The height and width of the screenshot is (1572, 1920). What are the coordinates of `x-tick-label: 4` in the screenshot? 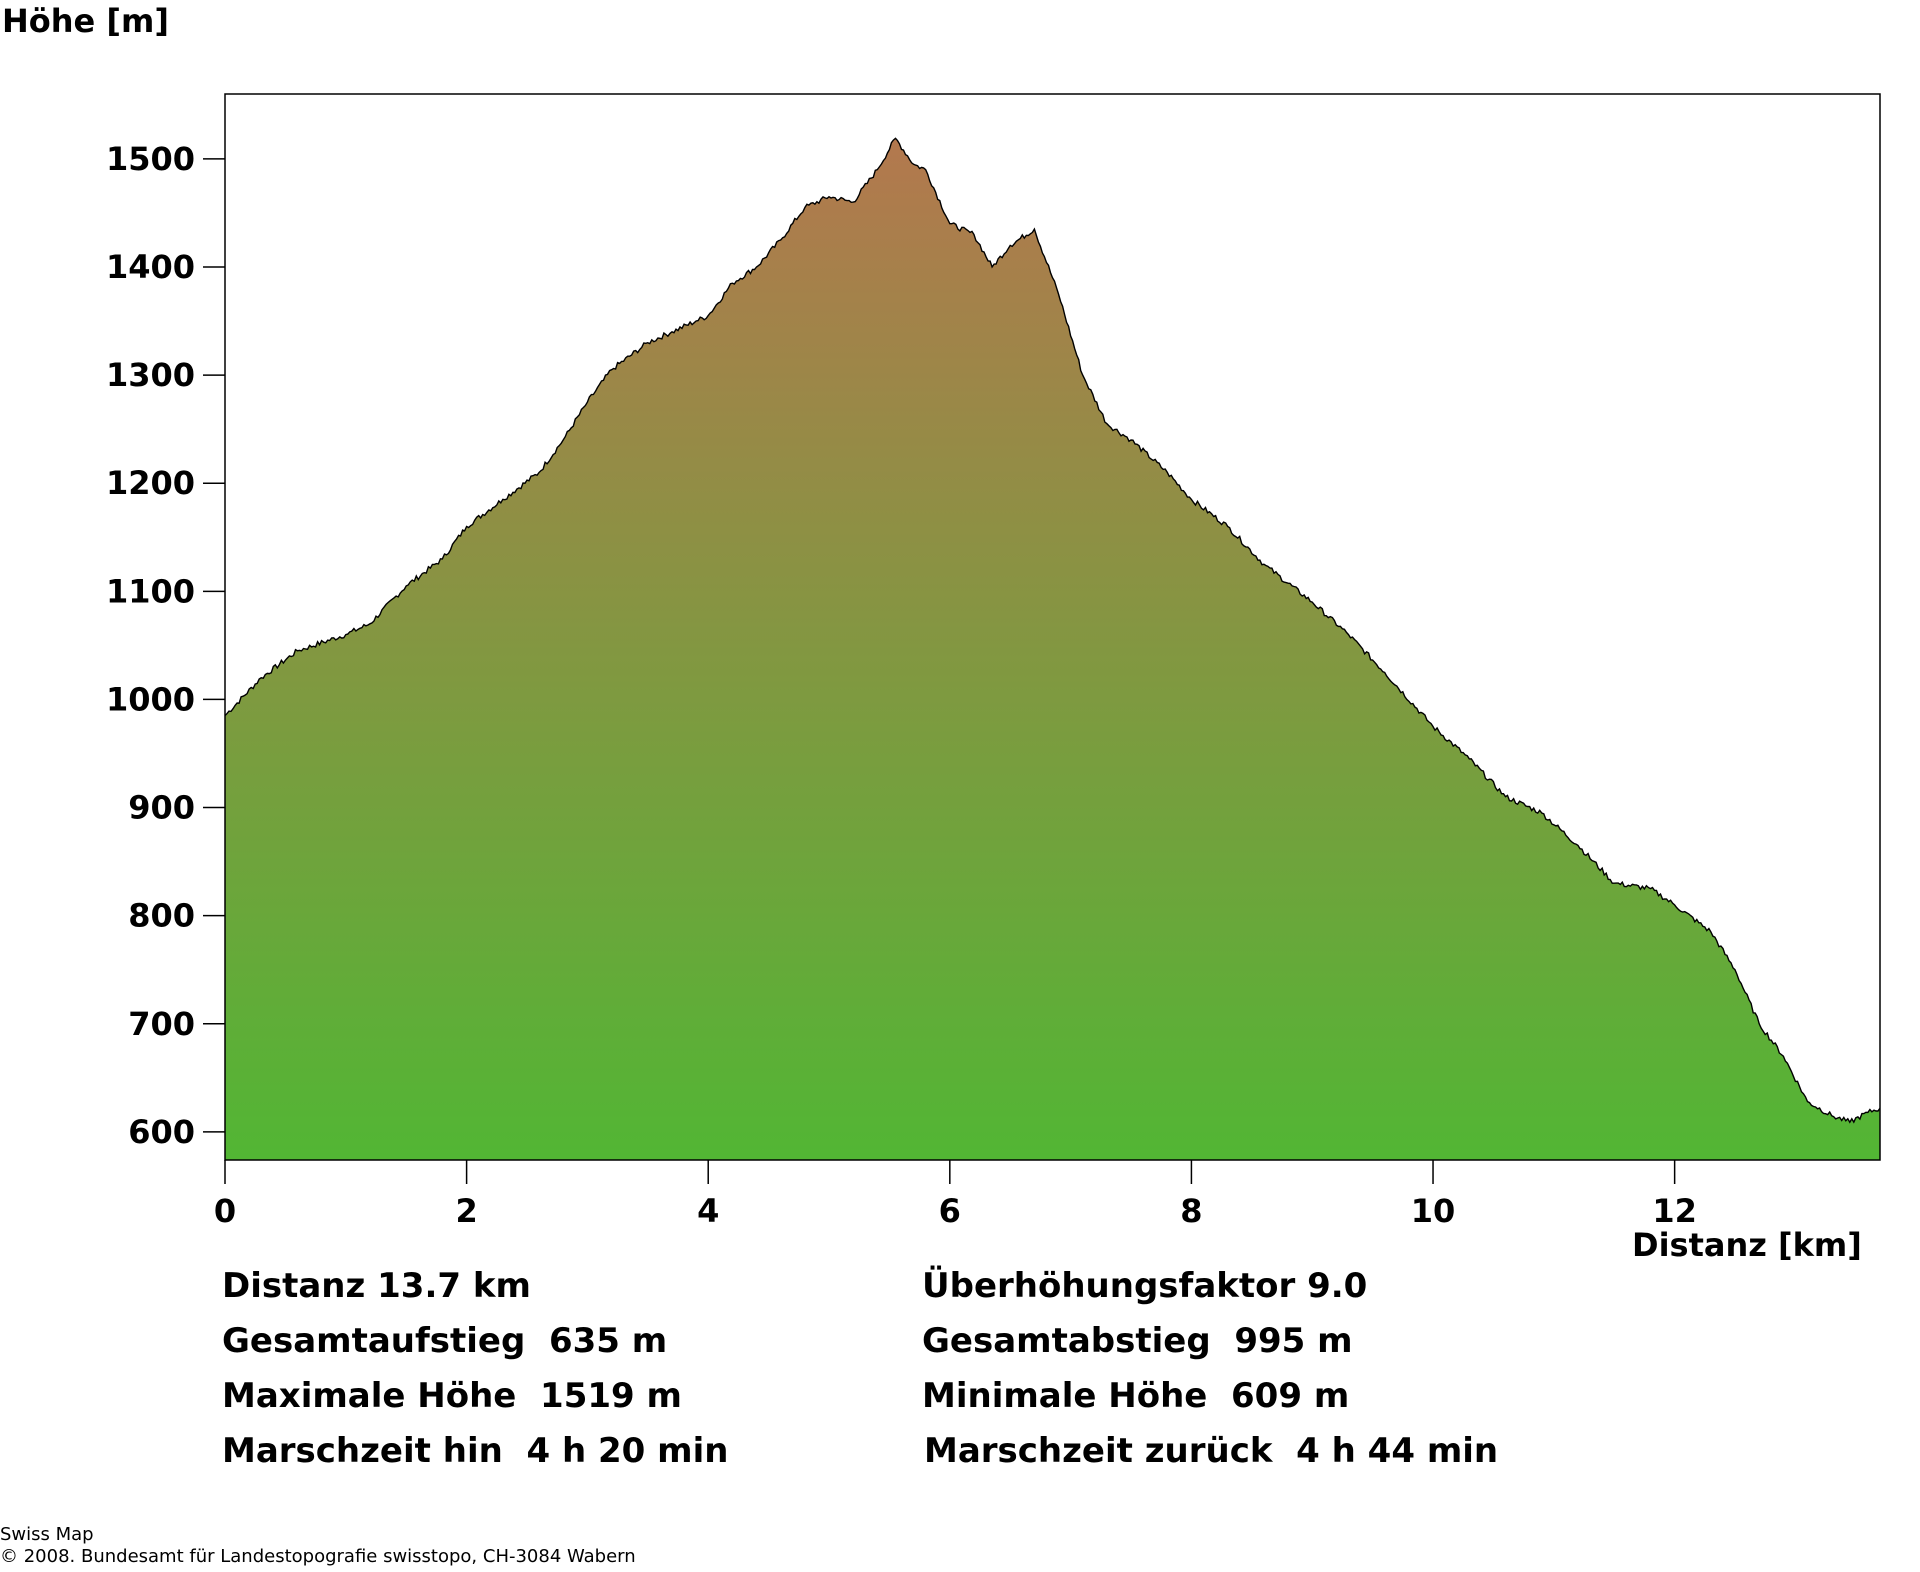 It's located at (708, 1211).